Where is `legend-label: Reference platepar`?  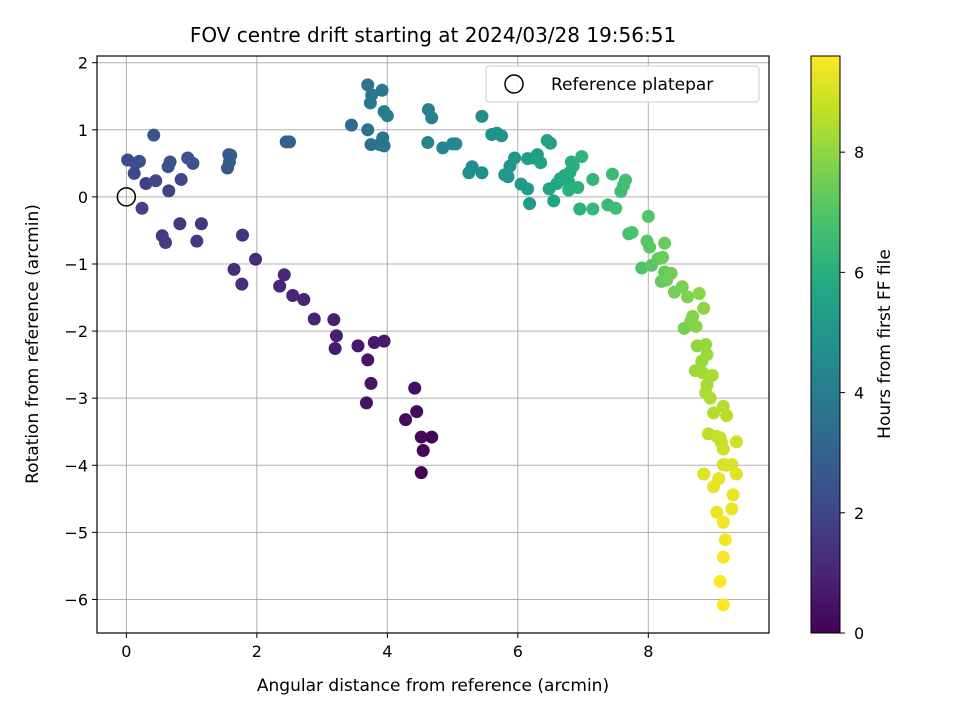 legend-label: Reference platepar is located at coordinates (632, 85).